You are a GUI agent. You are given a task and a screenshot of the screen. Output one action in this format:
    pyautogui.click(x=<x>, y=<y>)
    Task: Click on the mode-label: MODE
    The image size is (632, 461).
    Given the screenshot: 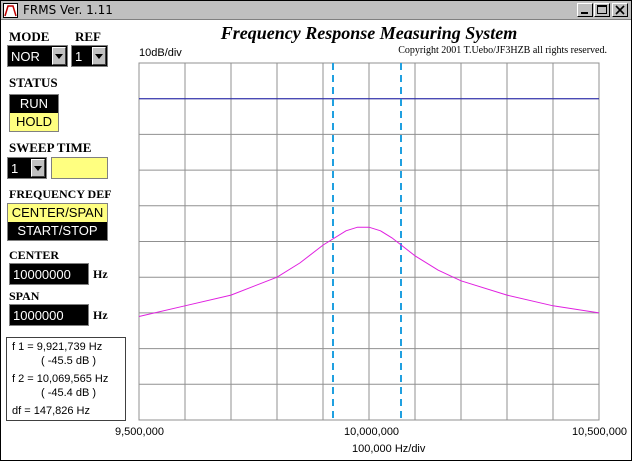 What is the action you would take?
    pyautogui.click(x=29, y=36)
    